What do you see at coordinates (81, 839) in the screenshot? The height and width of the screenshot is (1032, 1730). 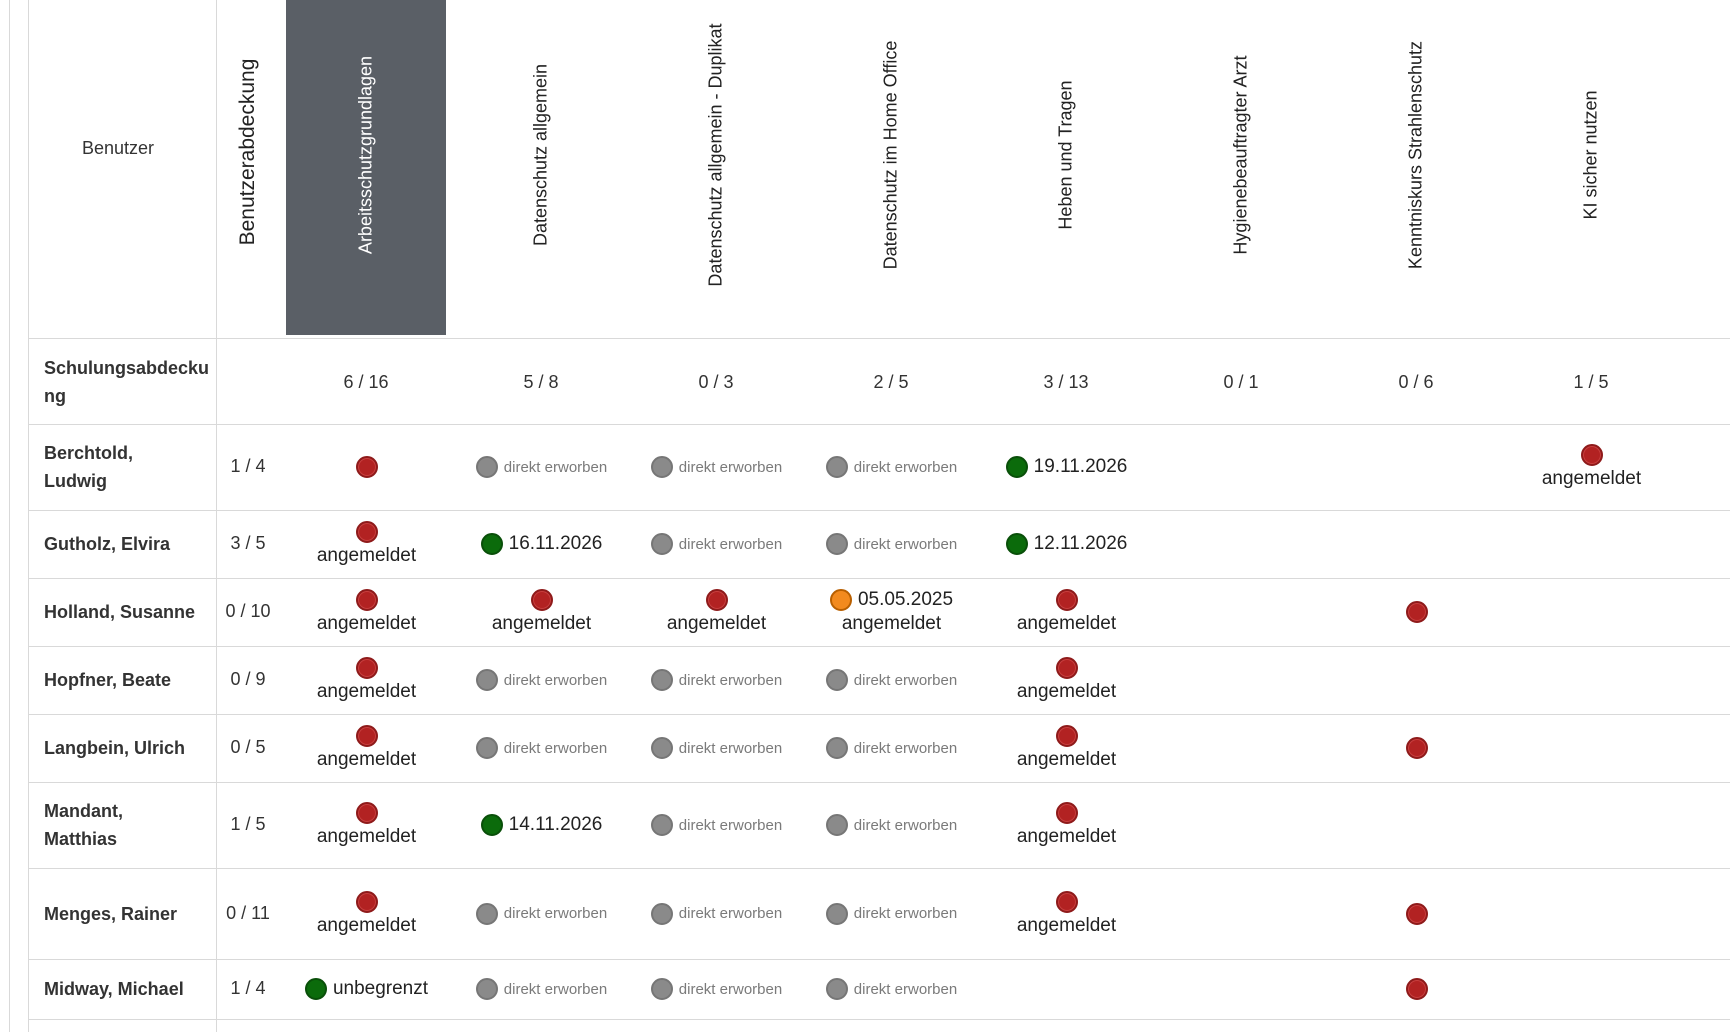 I see `user-name-line: Matthias` at bounding box center [81, 839].